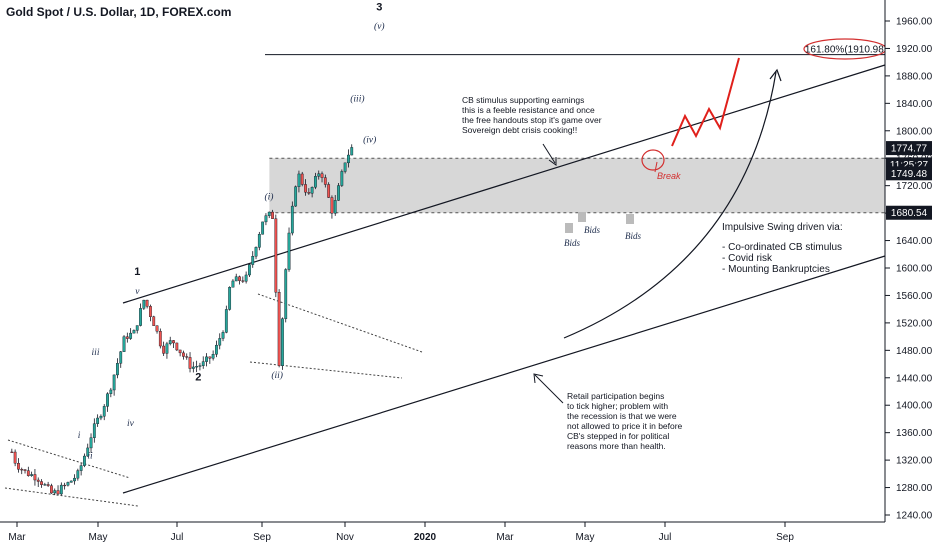 The height and width of the screenshot is (550, 932). What do you see at coordinates (425, 537) in the screenshot?
I see `time-tick-label: 2020` at bounding box center [425, 537].